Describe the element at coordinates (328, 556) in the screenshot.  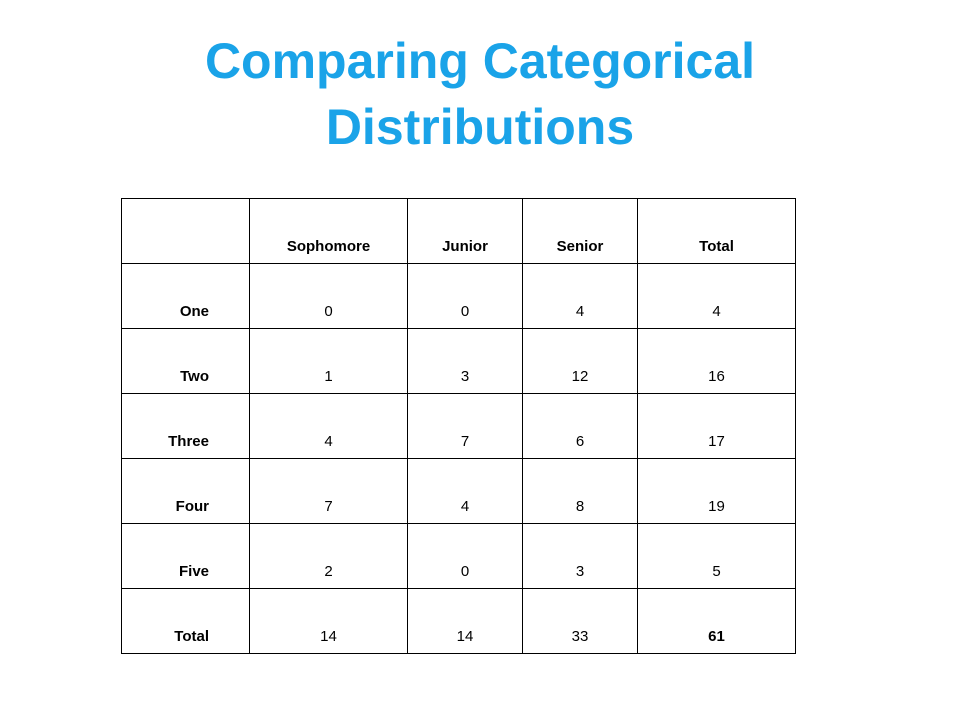
I see `table-cell: 2` at that location.